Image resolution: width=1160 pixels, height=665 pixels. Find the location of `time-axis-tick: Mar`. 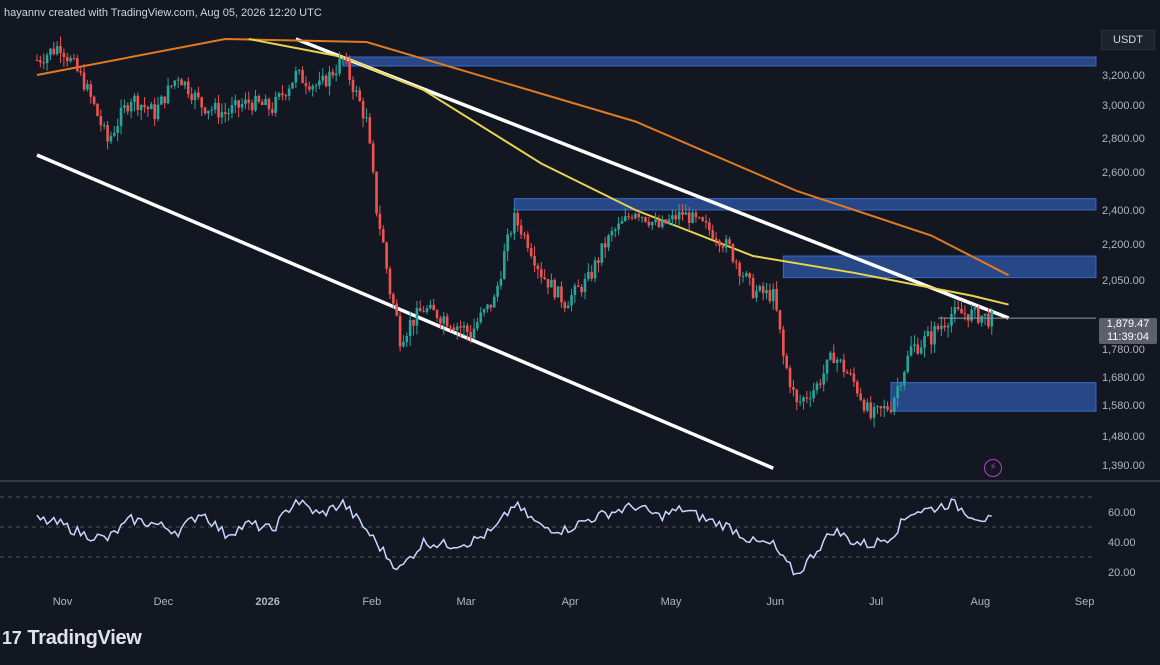

time-axis-tick: Mar is located at coordinates (465, 602).